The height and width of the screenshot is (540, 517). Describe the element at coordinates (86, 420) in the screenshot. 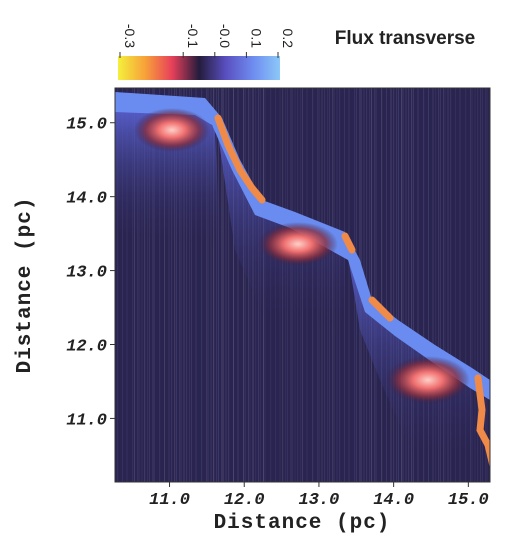

I see `y-tick-label: 11.0` at that location.